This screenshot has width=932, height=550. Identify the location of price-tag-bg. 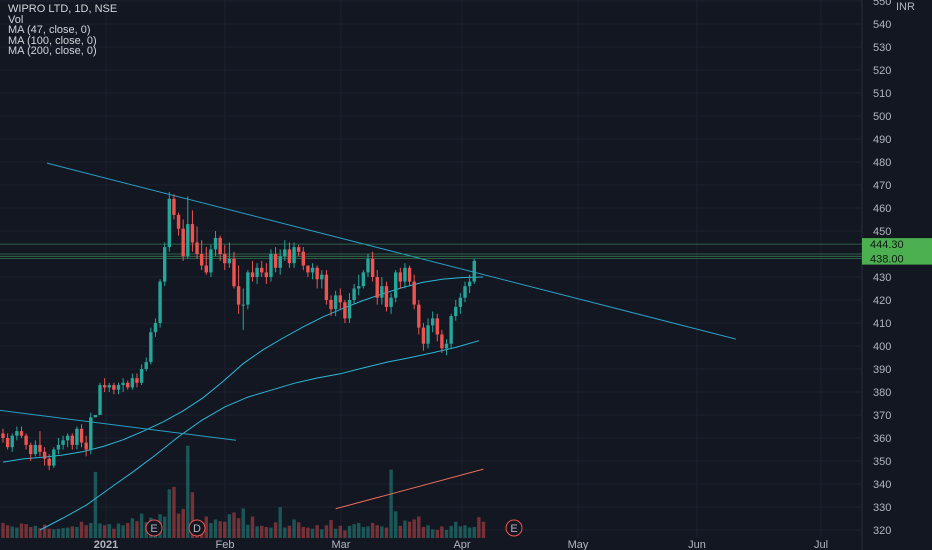
(897, 244).